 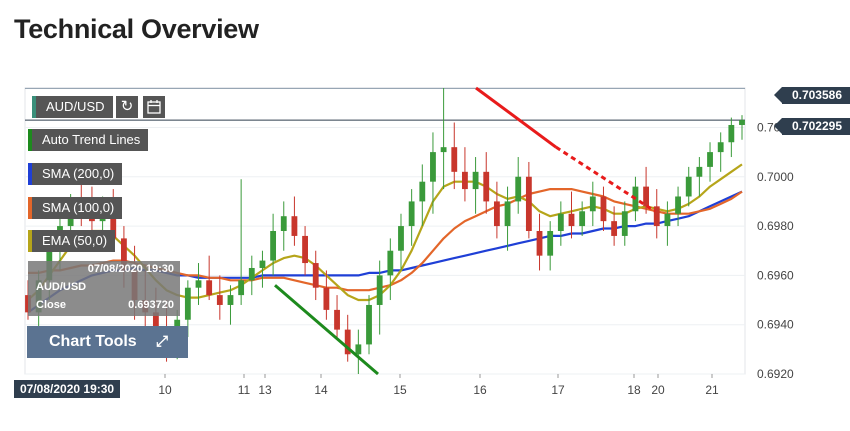 What do you see at coordinates (811, 95) in the screenshot?
I see `high-price-tag: 0.703586` at bounding box center [811, 95].